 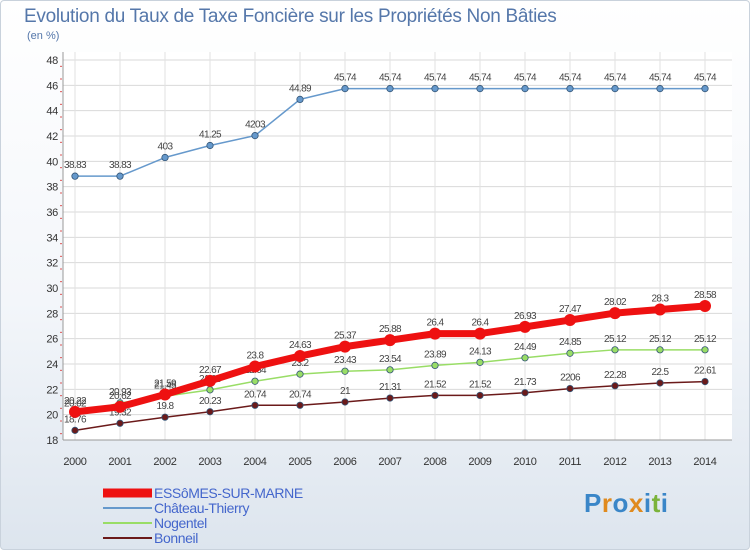 What do you see at coordinates (180, 523) in the screenshot?
I see `legend-label: Nogentel` at bounding box center [180, 523].